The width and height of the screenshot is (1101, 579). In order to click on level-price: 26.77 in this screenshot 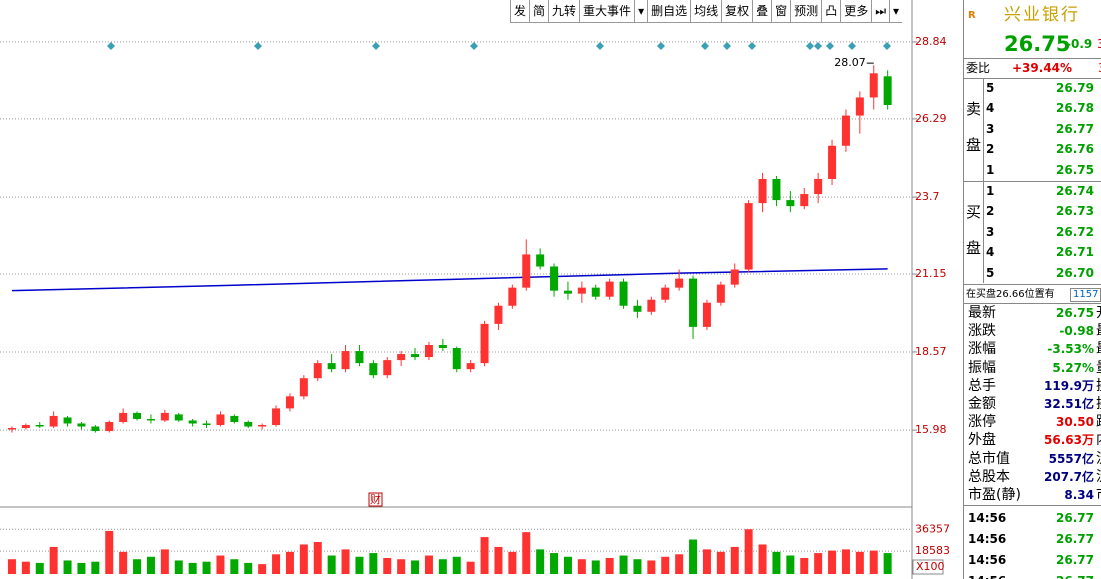, I will do `click(1075, 128)`.